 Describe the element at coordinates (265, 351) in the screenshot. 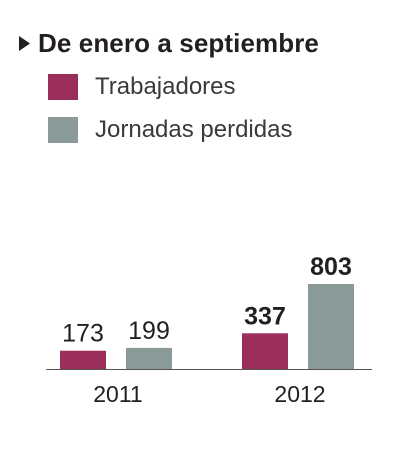

I see `bar-trabajadores-2012` at that location.